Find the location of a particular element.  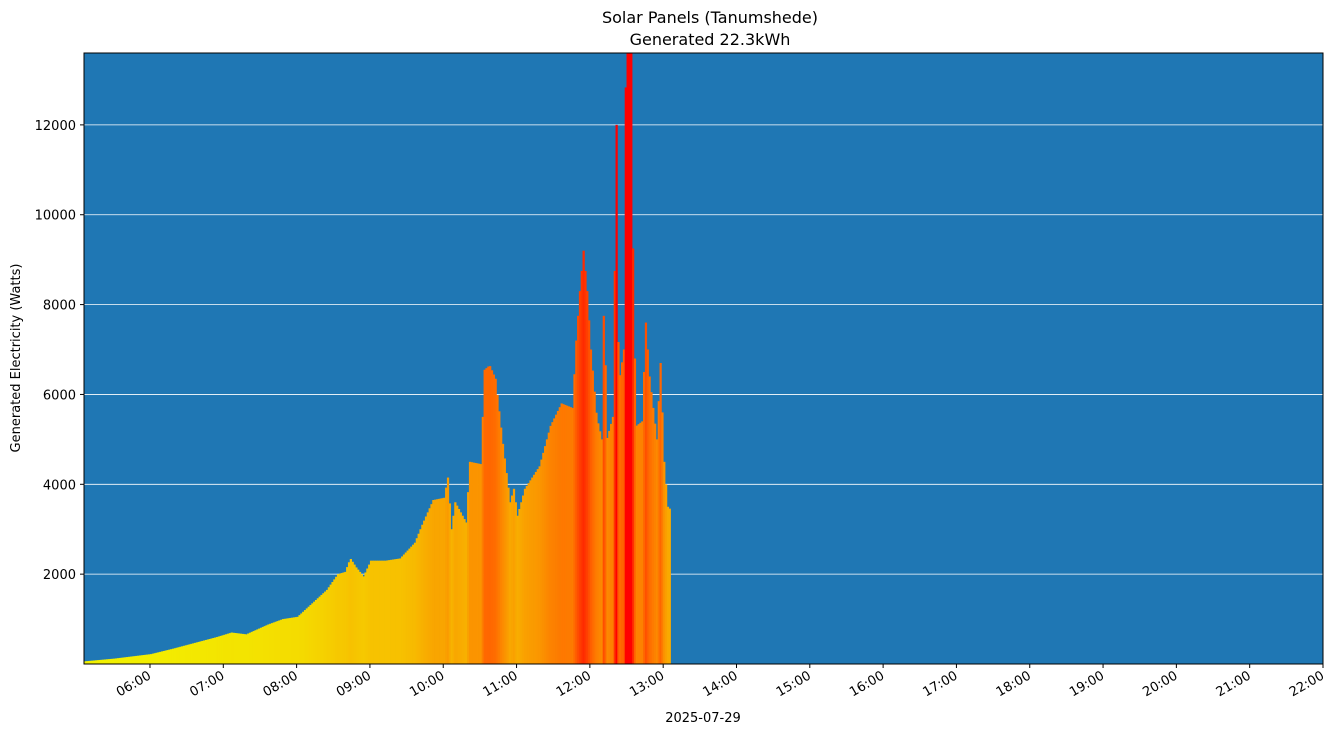

y-axis-label: Generated Electricity (Watts) is located at coordinates (16, 358).